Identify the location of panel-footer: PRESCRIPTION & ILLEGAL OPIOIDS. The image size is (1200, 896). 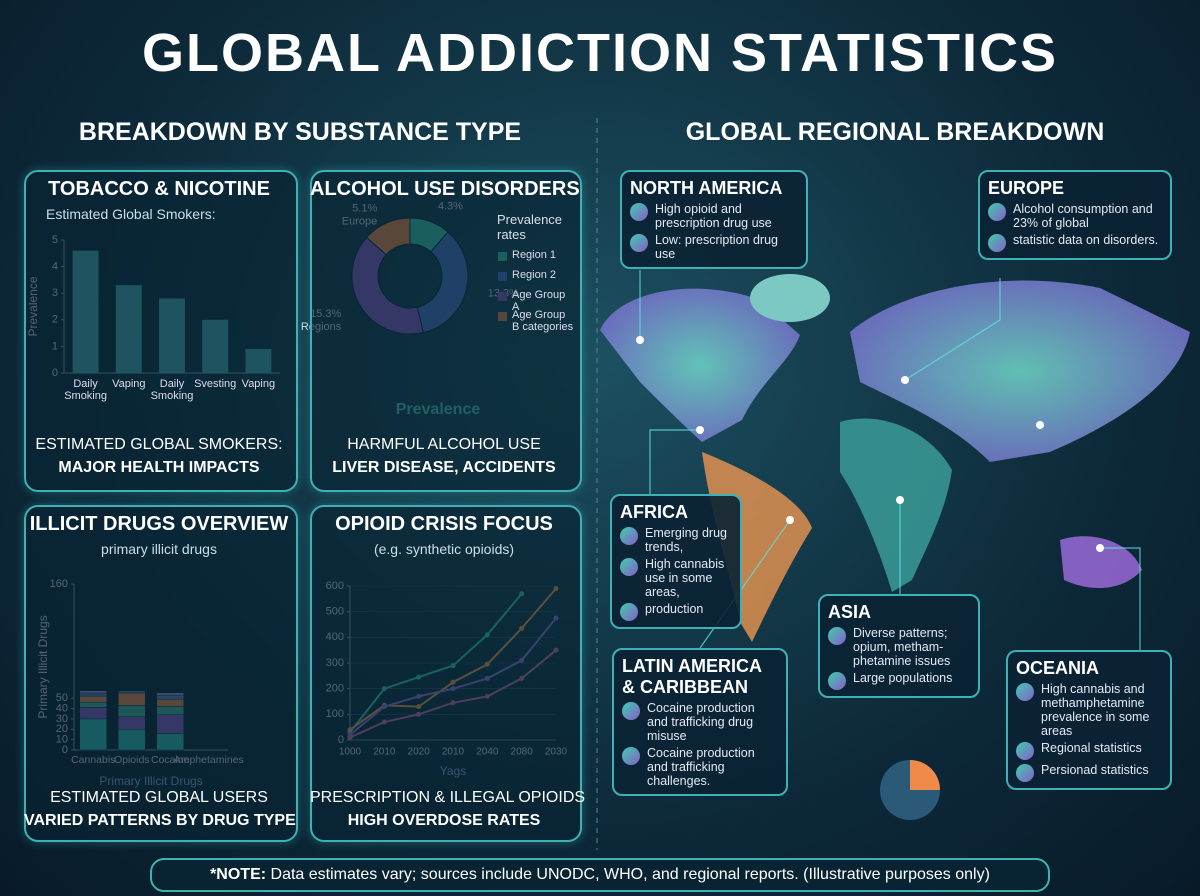
(448, 797).